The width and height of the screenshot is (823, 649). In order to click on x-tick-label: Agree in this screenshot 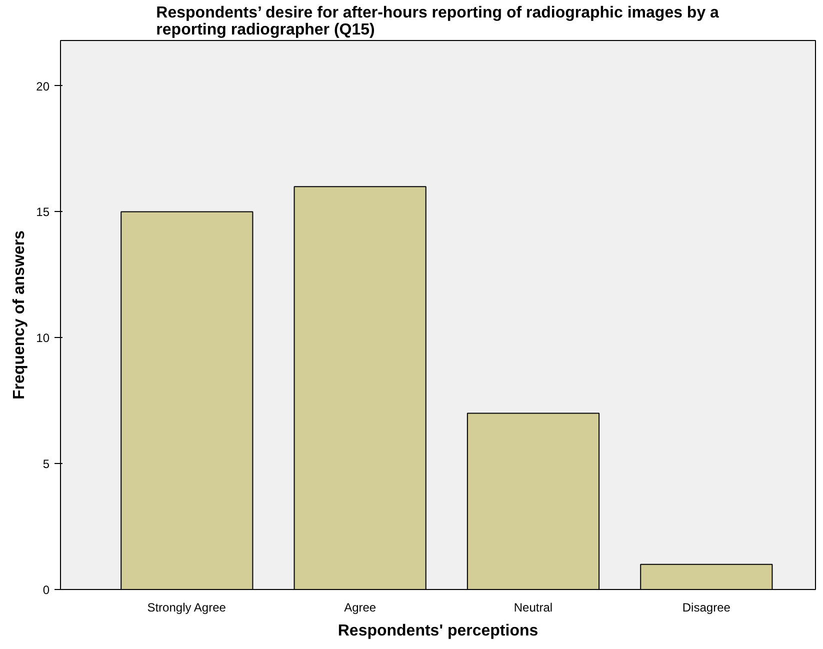, I will do `click(360, 607)`.